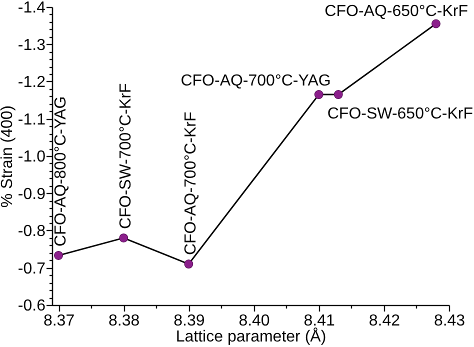 This screenshot has width=474, height=347. Describe the element at coordinates (191, 184) in the screenshot. I see `annotation: CFO-AQ-700°C-KrF` at that location.